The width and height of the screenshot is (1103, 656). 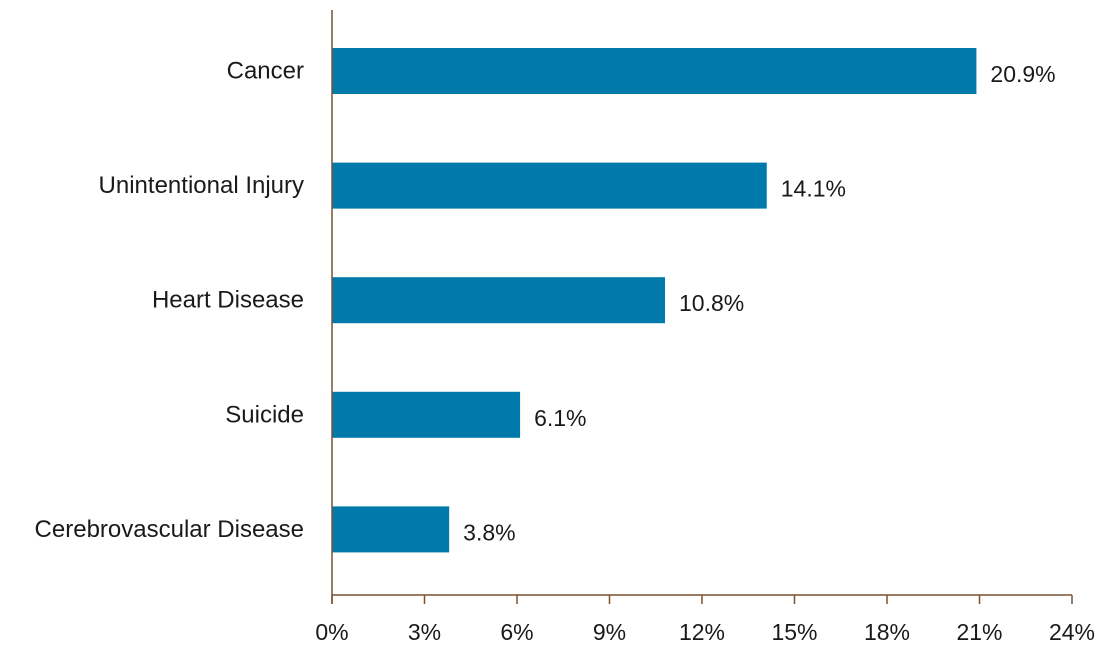 I want to click on bar-unintentional-injury, so click(x=549, y=185).